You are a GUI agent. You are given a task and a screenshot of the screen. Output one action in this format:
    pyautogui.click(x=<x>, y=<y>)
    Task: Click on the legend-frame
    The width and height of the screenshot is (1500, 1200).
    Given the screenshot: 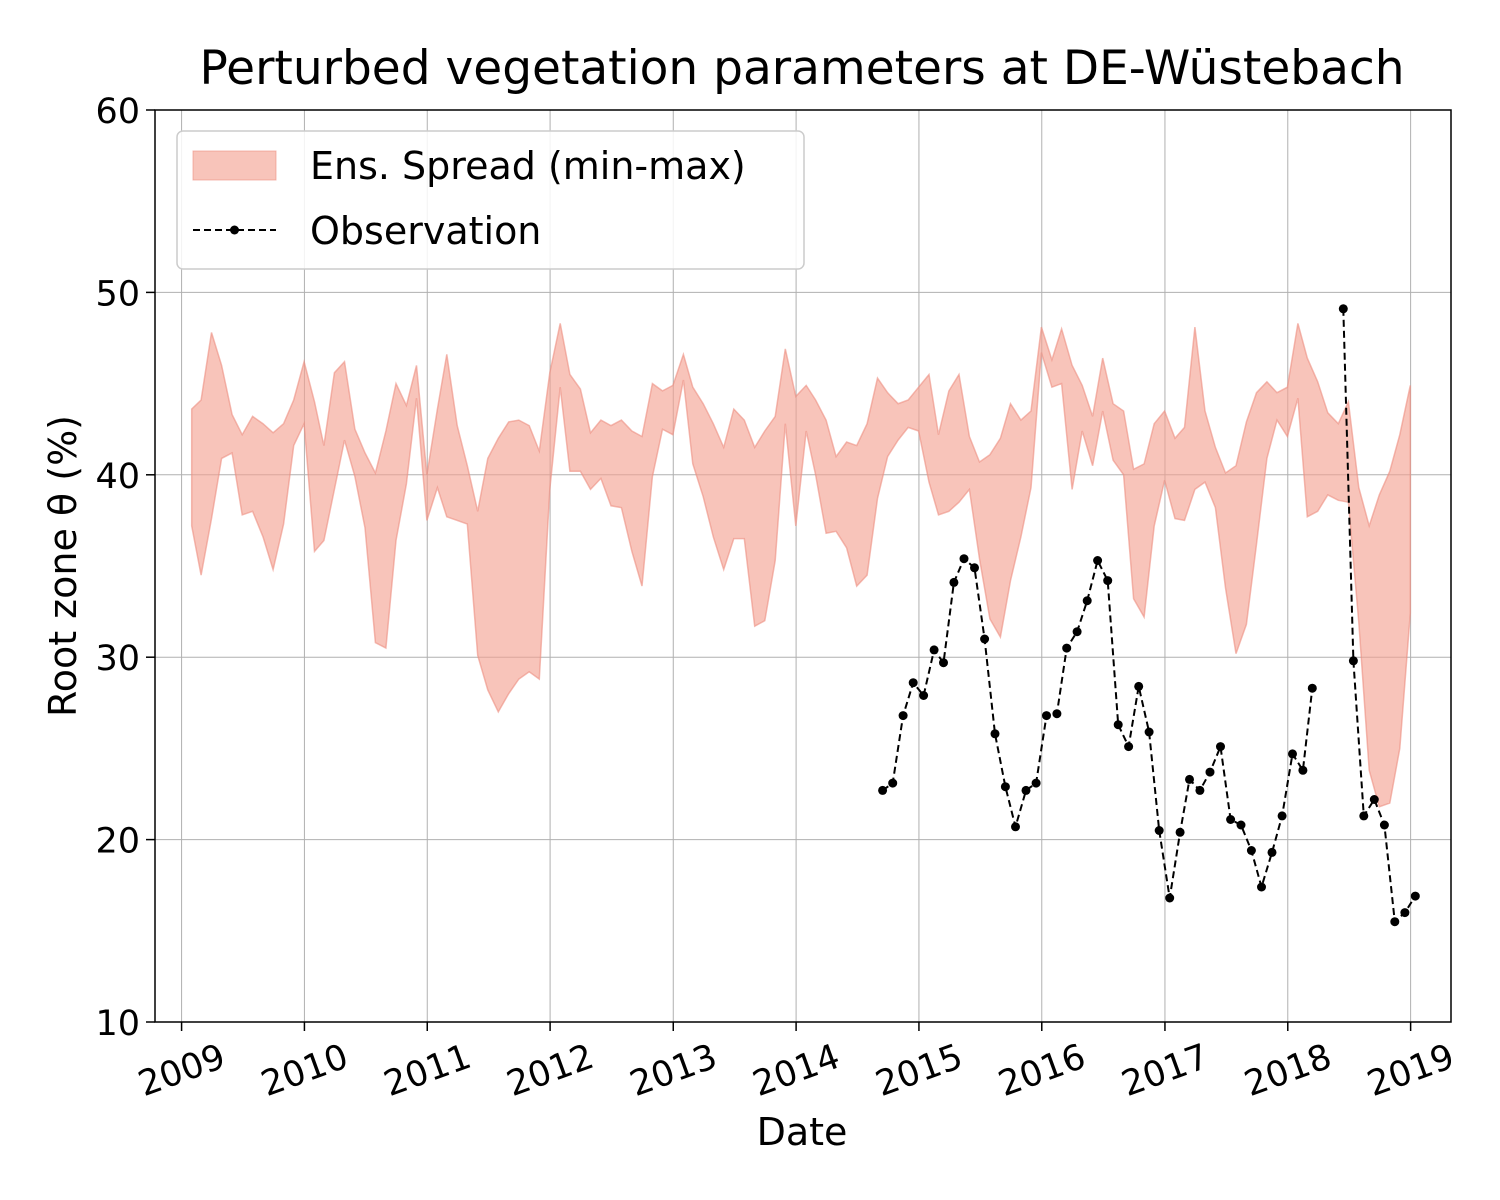 What is the action you would take?
    pyautogui.click(x=490, y=200)
    